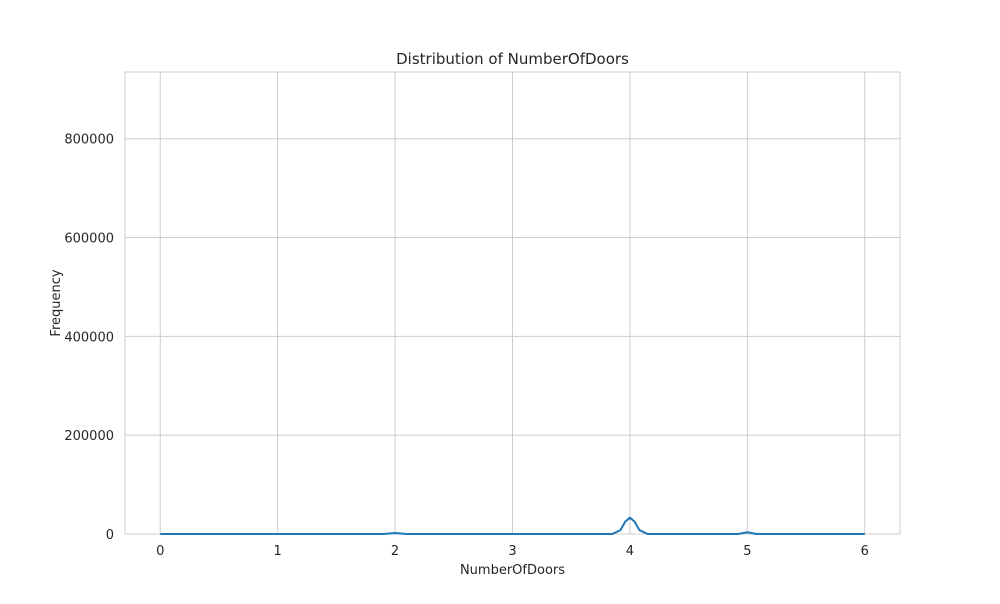 The height and width of the screenshot is (604, 1000). I want to click on y-axis-label: Frequency, so click(56, 302).